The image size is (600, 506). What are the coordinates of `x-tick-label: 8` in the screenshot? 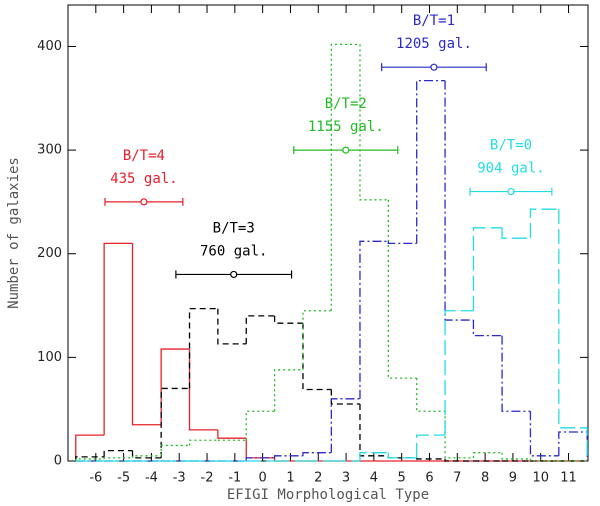 It's located at (485, 478).